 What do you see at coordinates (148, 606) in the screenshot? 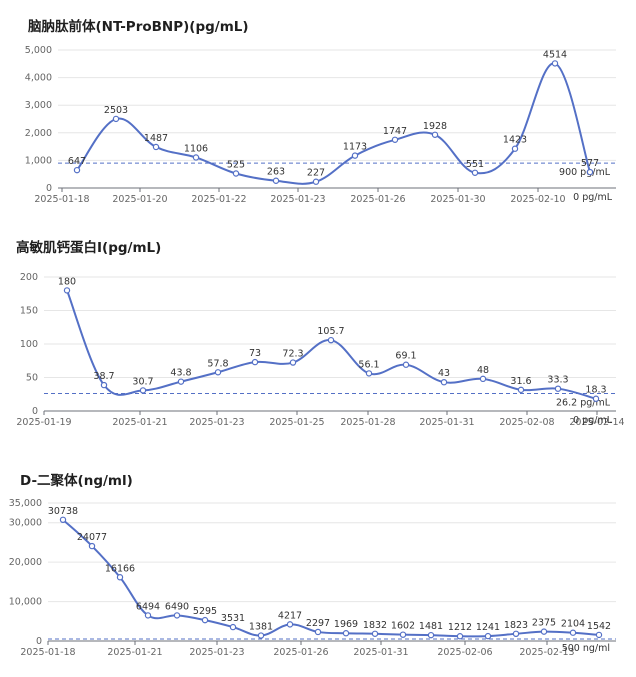
I see `data-label: 6494` at bounding box center [148, 606].